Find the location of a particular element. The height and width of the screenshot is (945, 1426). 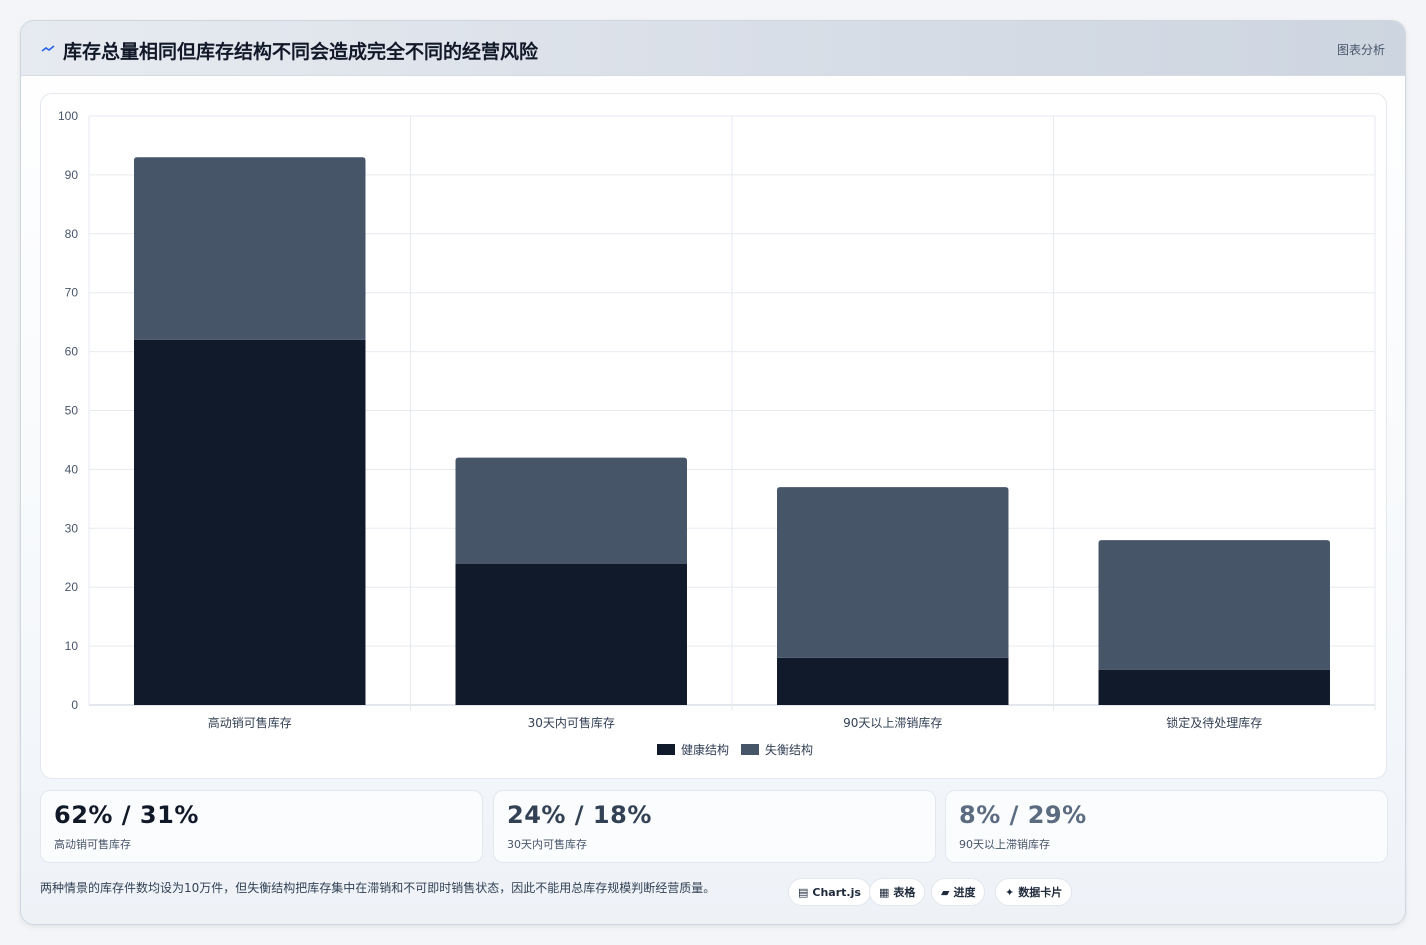

x-tick-label: 30天内可售库存 is located at coordinates (571, 722).